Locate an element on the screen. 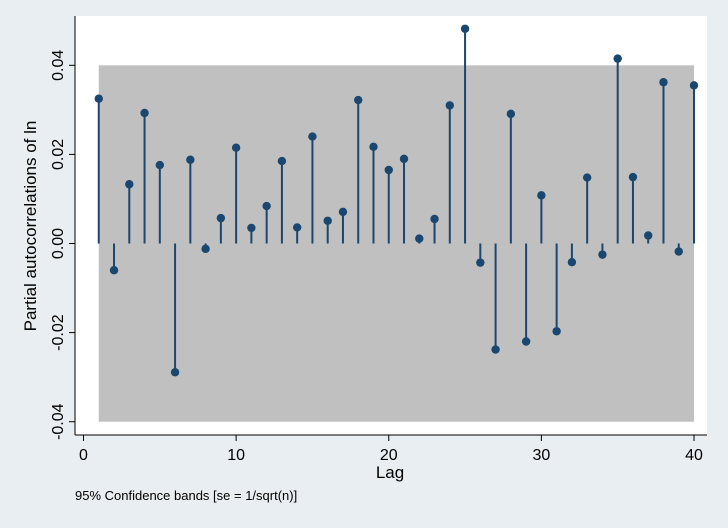 Image resolution: width=728 pixels, height=528 pixels. x-tick-label-10: 10 is located at coordinates (236, 455).